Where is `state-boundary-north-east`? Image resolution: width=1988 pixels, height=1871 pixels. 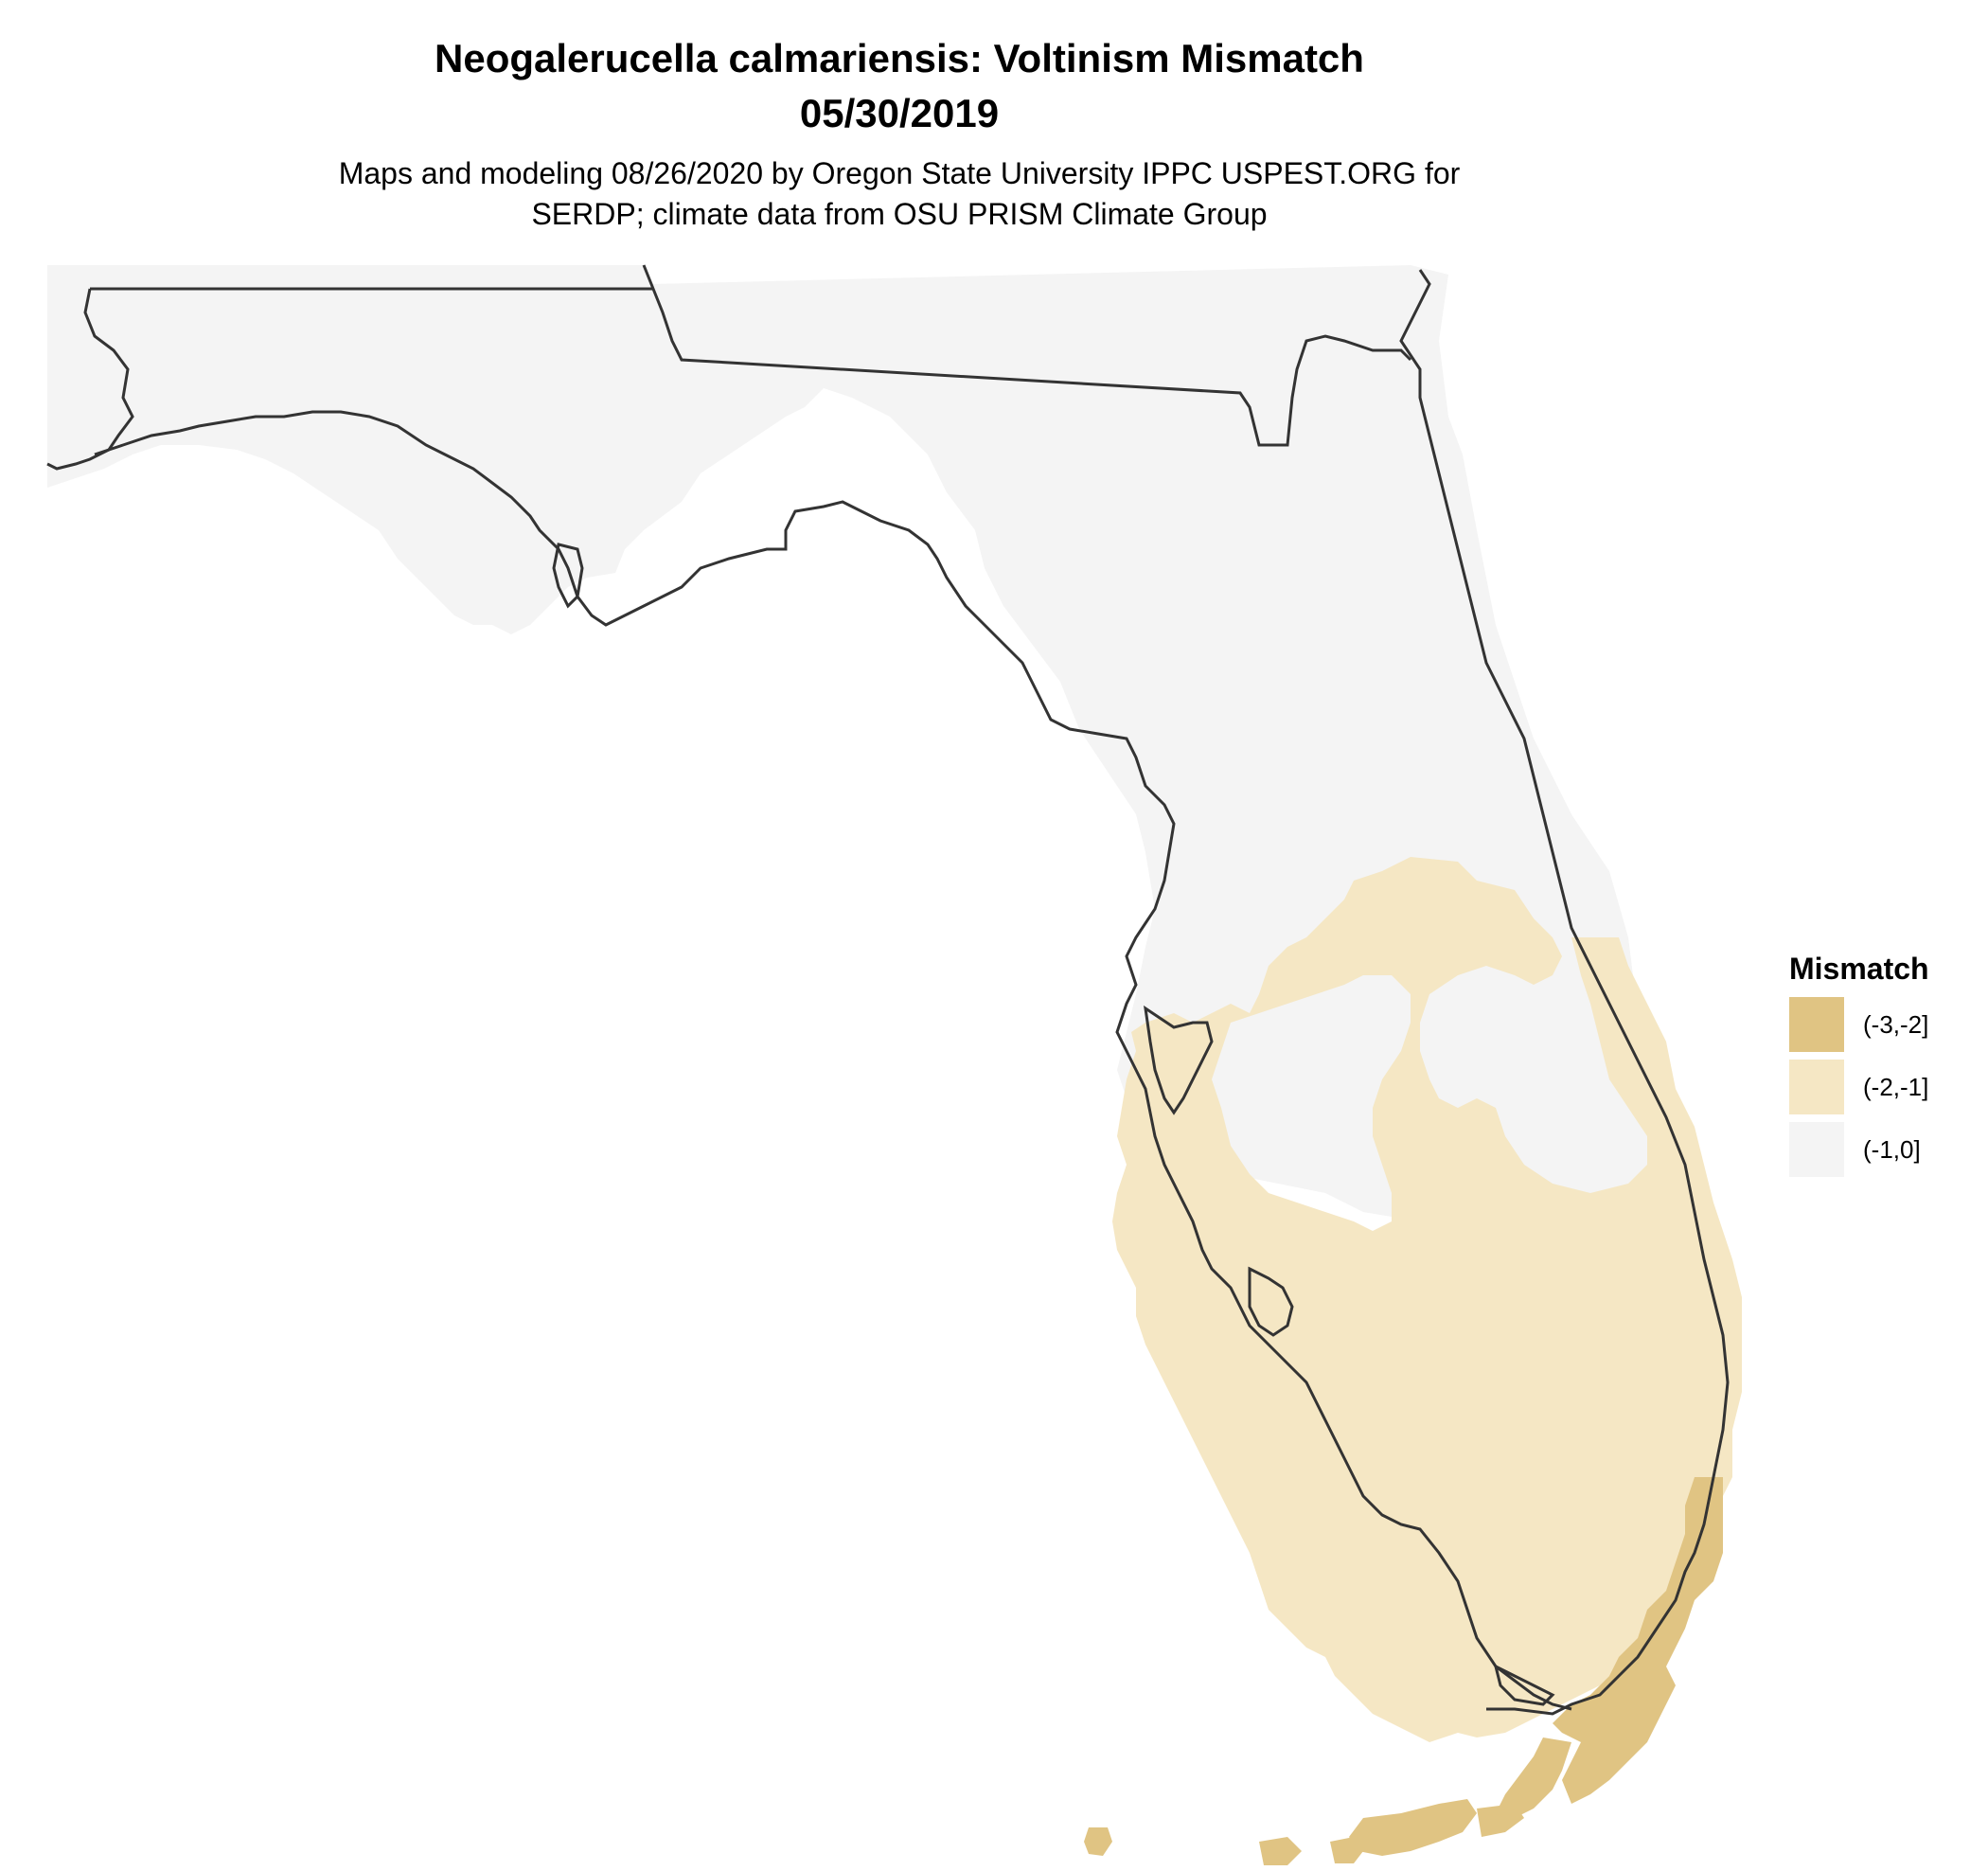 state-boundary-north-east is located at coordinates (1027, 355).